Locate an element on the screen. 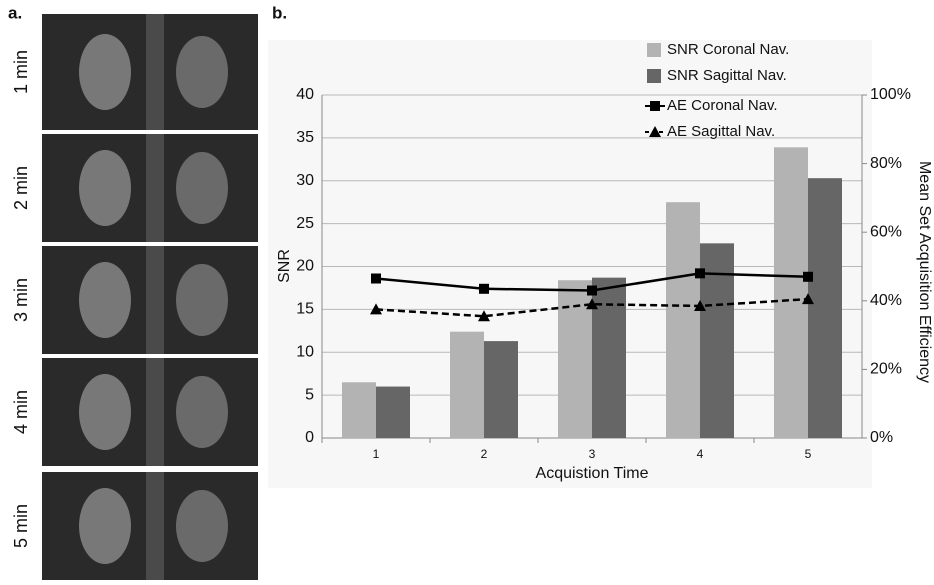 The height and width of the screenshot is (585, 934). legend-label: SNR Coronal Nav. is located at coordinates (728, 49).